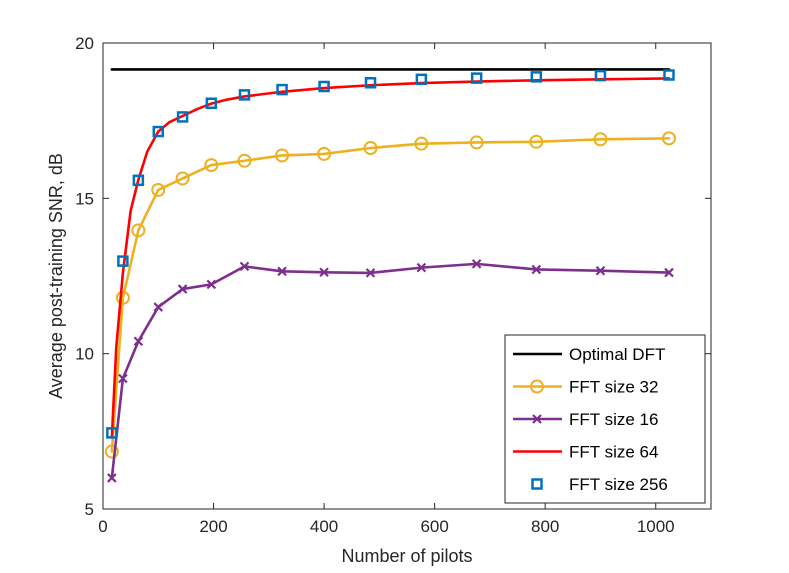 The height and width of the screenshot is (573, 789). What do you see at coordinates (618, 484) in the screenshot?
I see `legend-label: FFT size 256` at bounding box center [618, 484].